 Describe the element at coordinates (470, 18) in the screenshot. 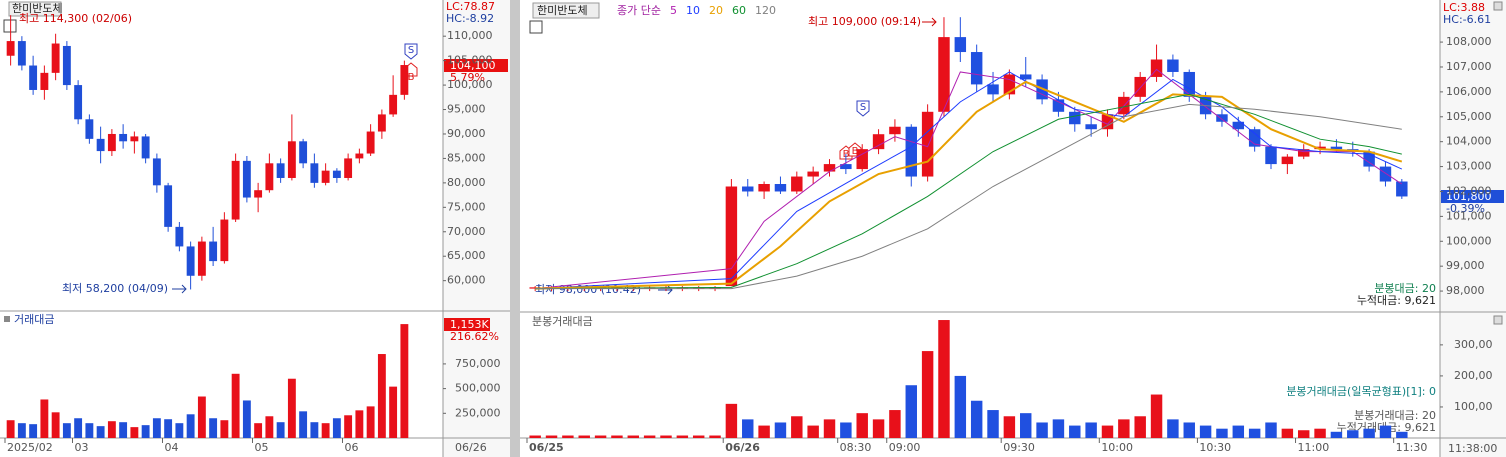

I see `hc-label: HC:-8.92` at that location.